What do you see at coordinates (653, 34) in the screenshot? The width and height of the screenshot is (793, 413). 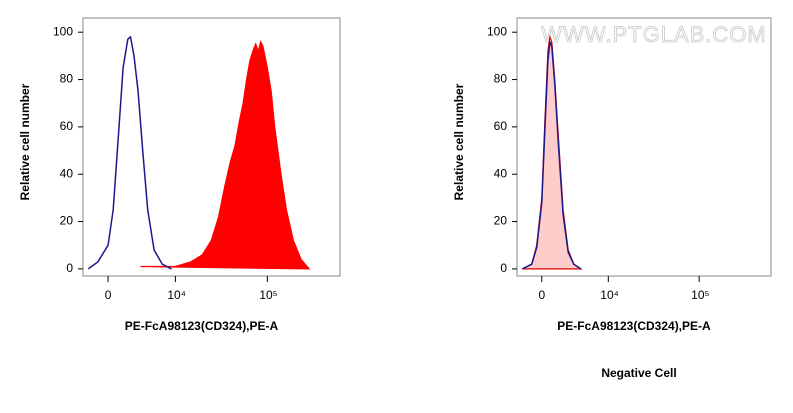 I see `watermark: WWW.PTGLAB.COM` at bounding box center [653, 34].